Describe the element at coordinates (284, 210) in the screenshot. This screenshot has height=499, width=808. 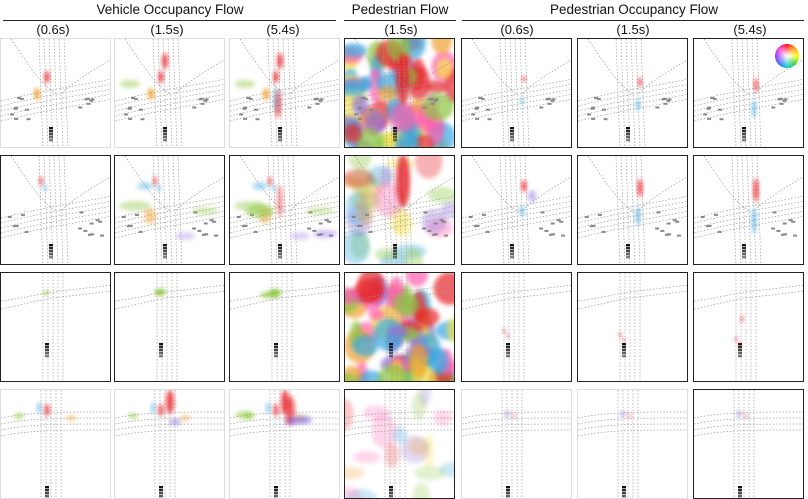
I see `panel-vehicle-occupancy-5.4s-row-2` at that location.